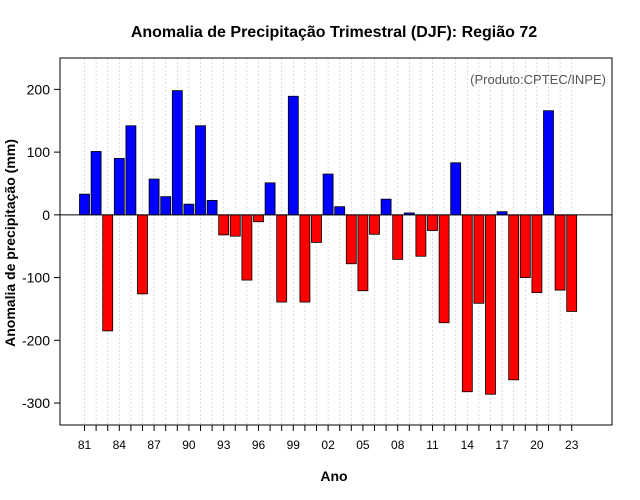 This screenshot has width=640, height=500. I want to click on y-tick-label: -200, so click(36, 340).